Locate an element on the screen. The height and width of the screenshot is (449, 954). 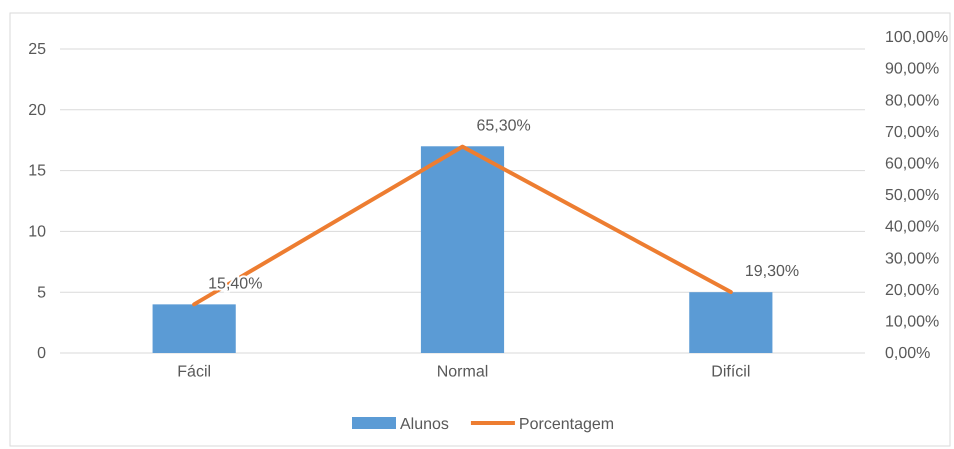
y2-tick-label: 100,00% is located at coordinates (916, 37).